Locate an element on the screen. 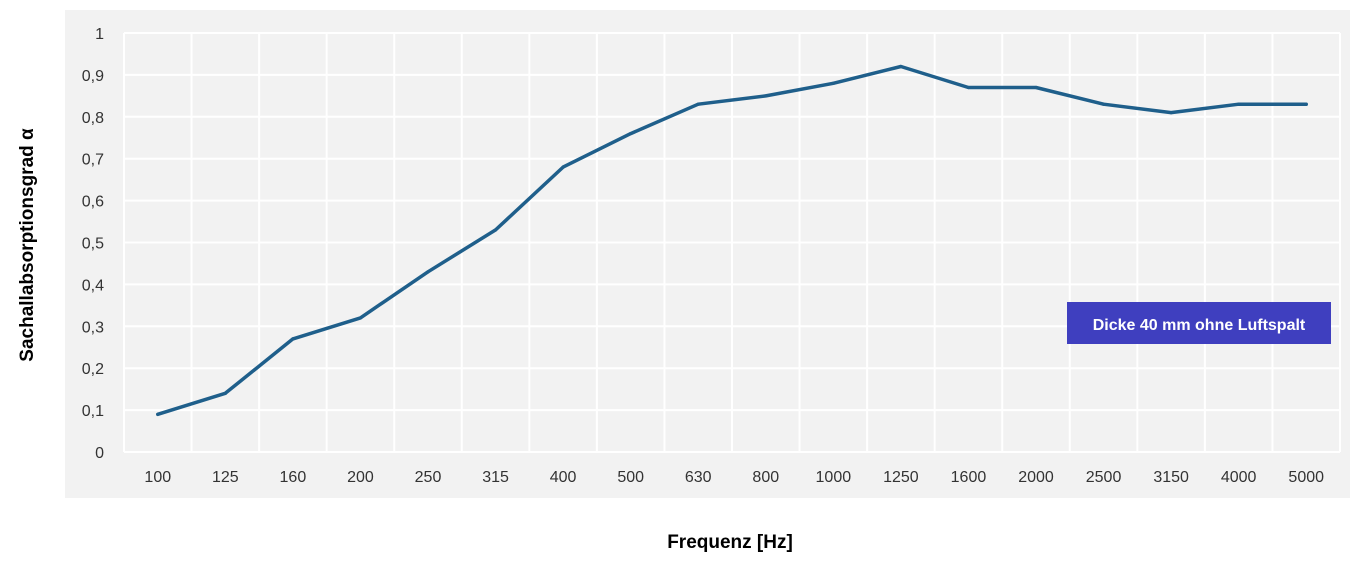  y-axis-title: Sachallabsorptionsgrad α is located at coordinates (27, 245).